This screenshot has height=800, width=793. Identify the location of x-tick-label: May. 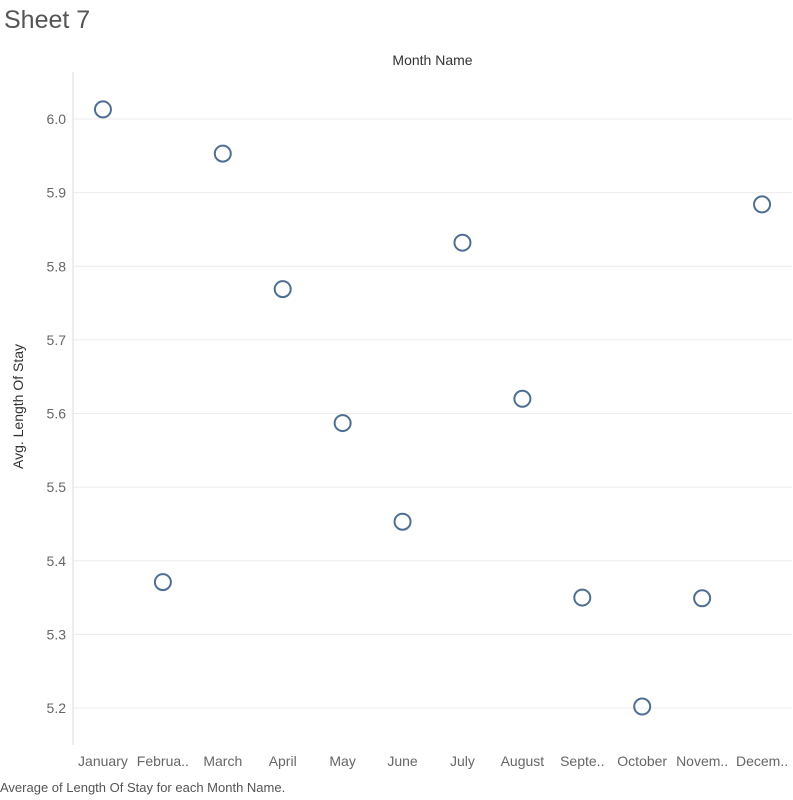
(342, 761).